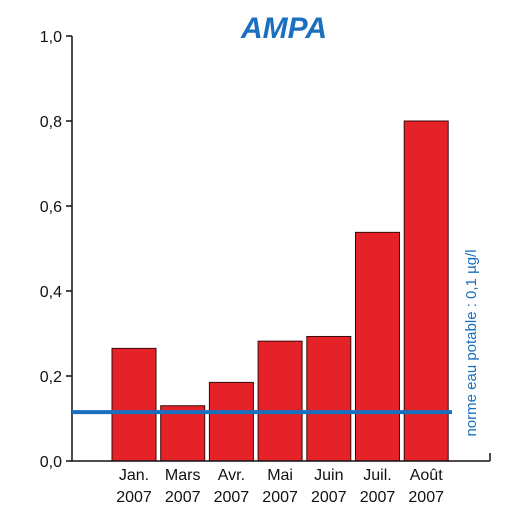 The height and width of the screenshot is (511, 505). I want to click on y-tick-label: 0,8, so click(51, 122).